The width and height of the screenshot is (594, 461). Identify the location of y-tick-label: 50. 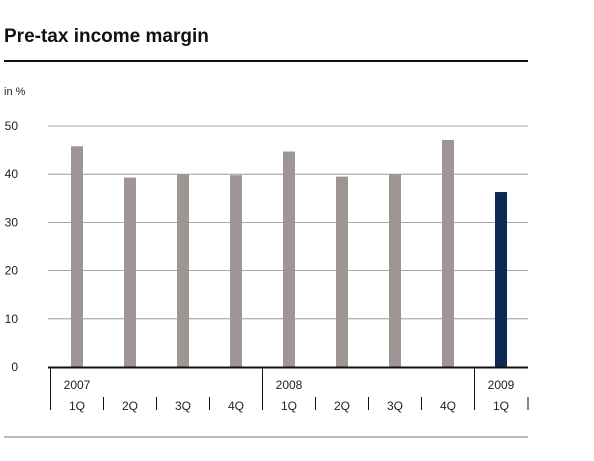
(12, 126).